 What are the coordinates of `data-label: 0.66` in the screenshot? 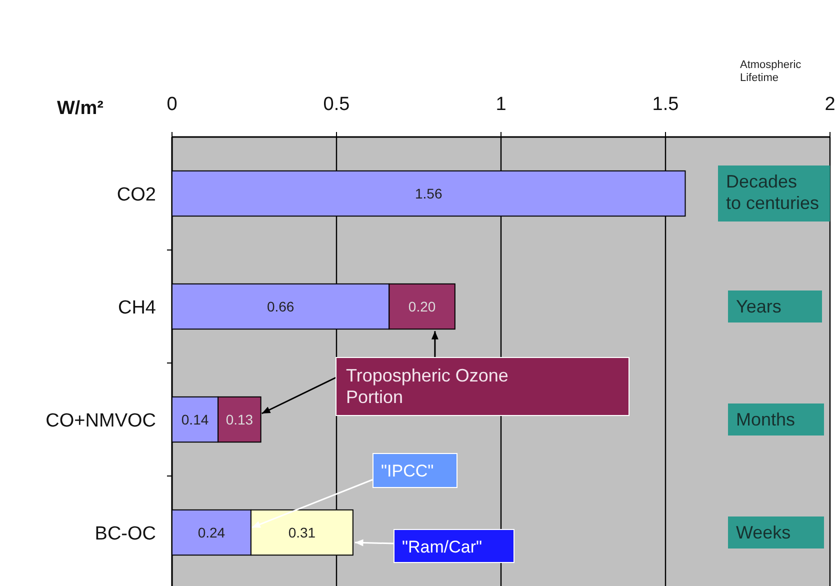 It's located at (280, 306).